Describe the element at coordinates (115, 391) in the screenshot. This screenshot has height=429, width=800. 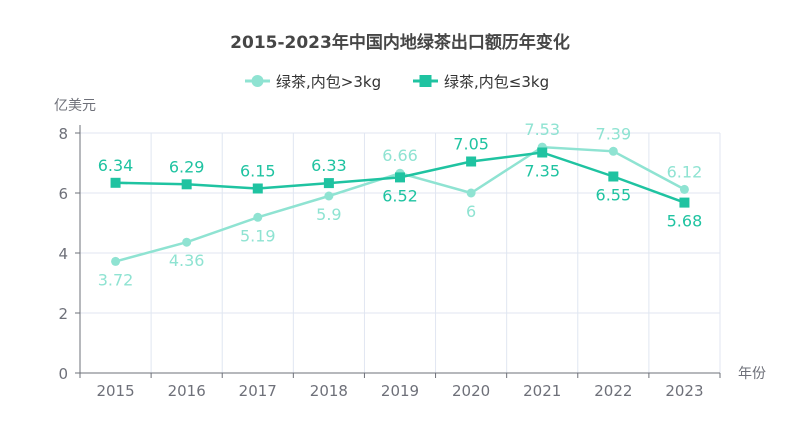
I see `x-tick-label: 2015` at that location.